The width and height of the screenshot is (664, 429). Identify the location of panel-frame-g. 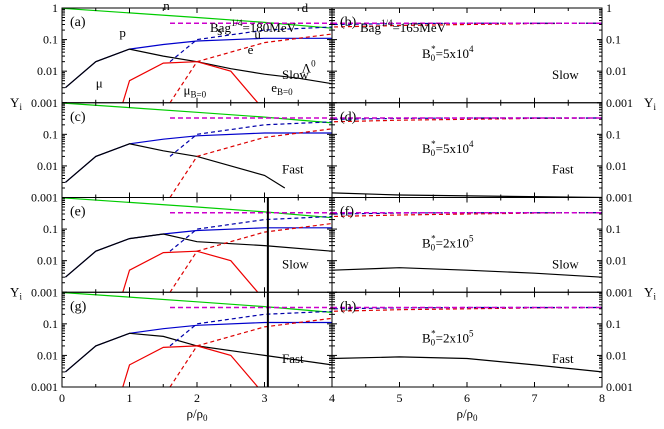
(197, 339).